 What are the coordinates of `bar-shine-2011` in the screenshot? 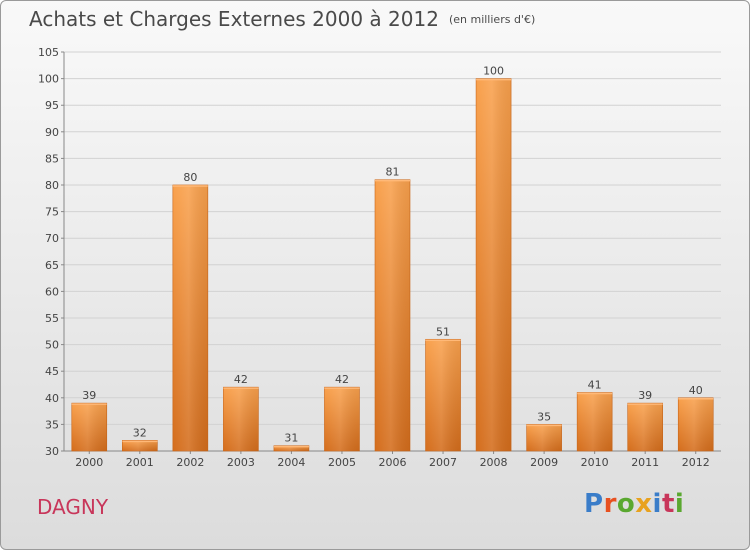 It's located at (645, 427).